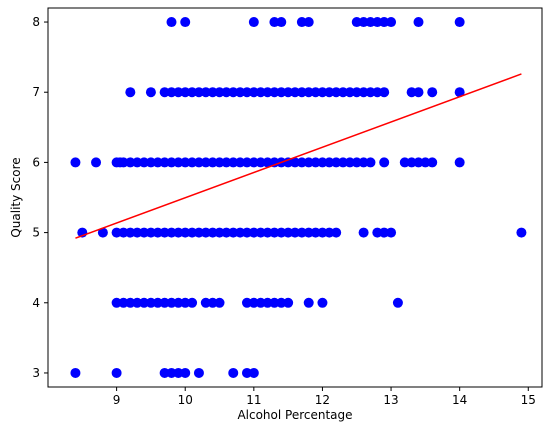 This screenshot has height=432, width=554. What do you see at coordinates (40, 197) in the screenshot?
I see `y-axis-ticks: 3 4 5 6 7 8` at bounding box center [40, 197].